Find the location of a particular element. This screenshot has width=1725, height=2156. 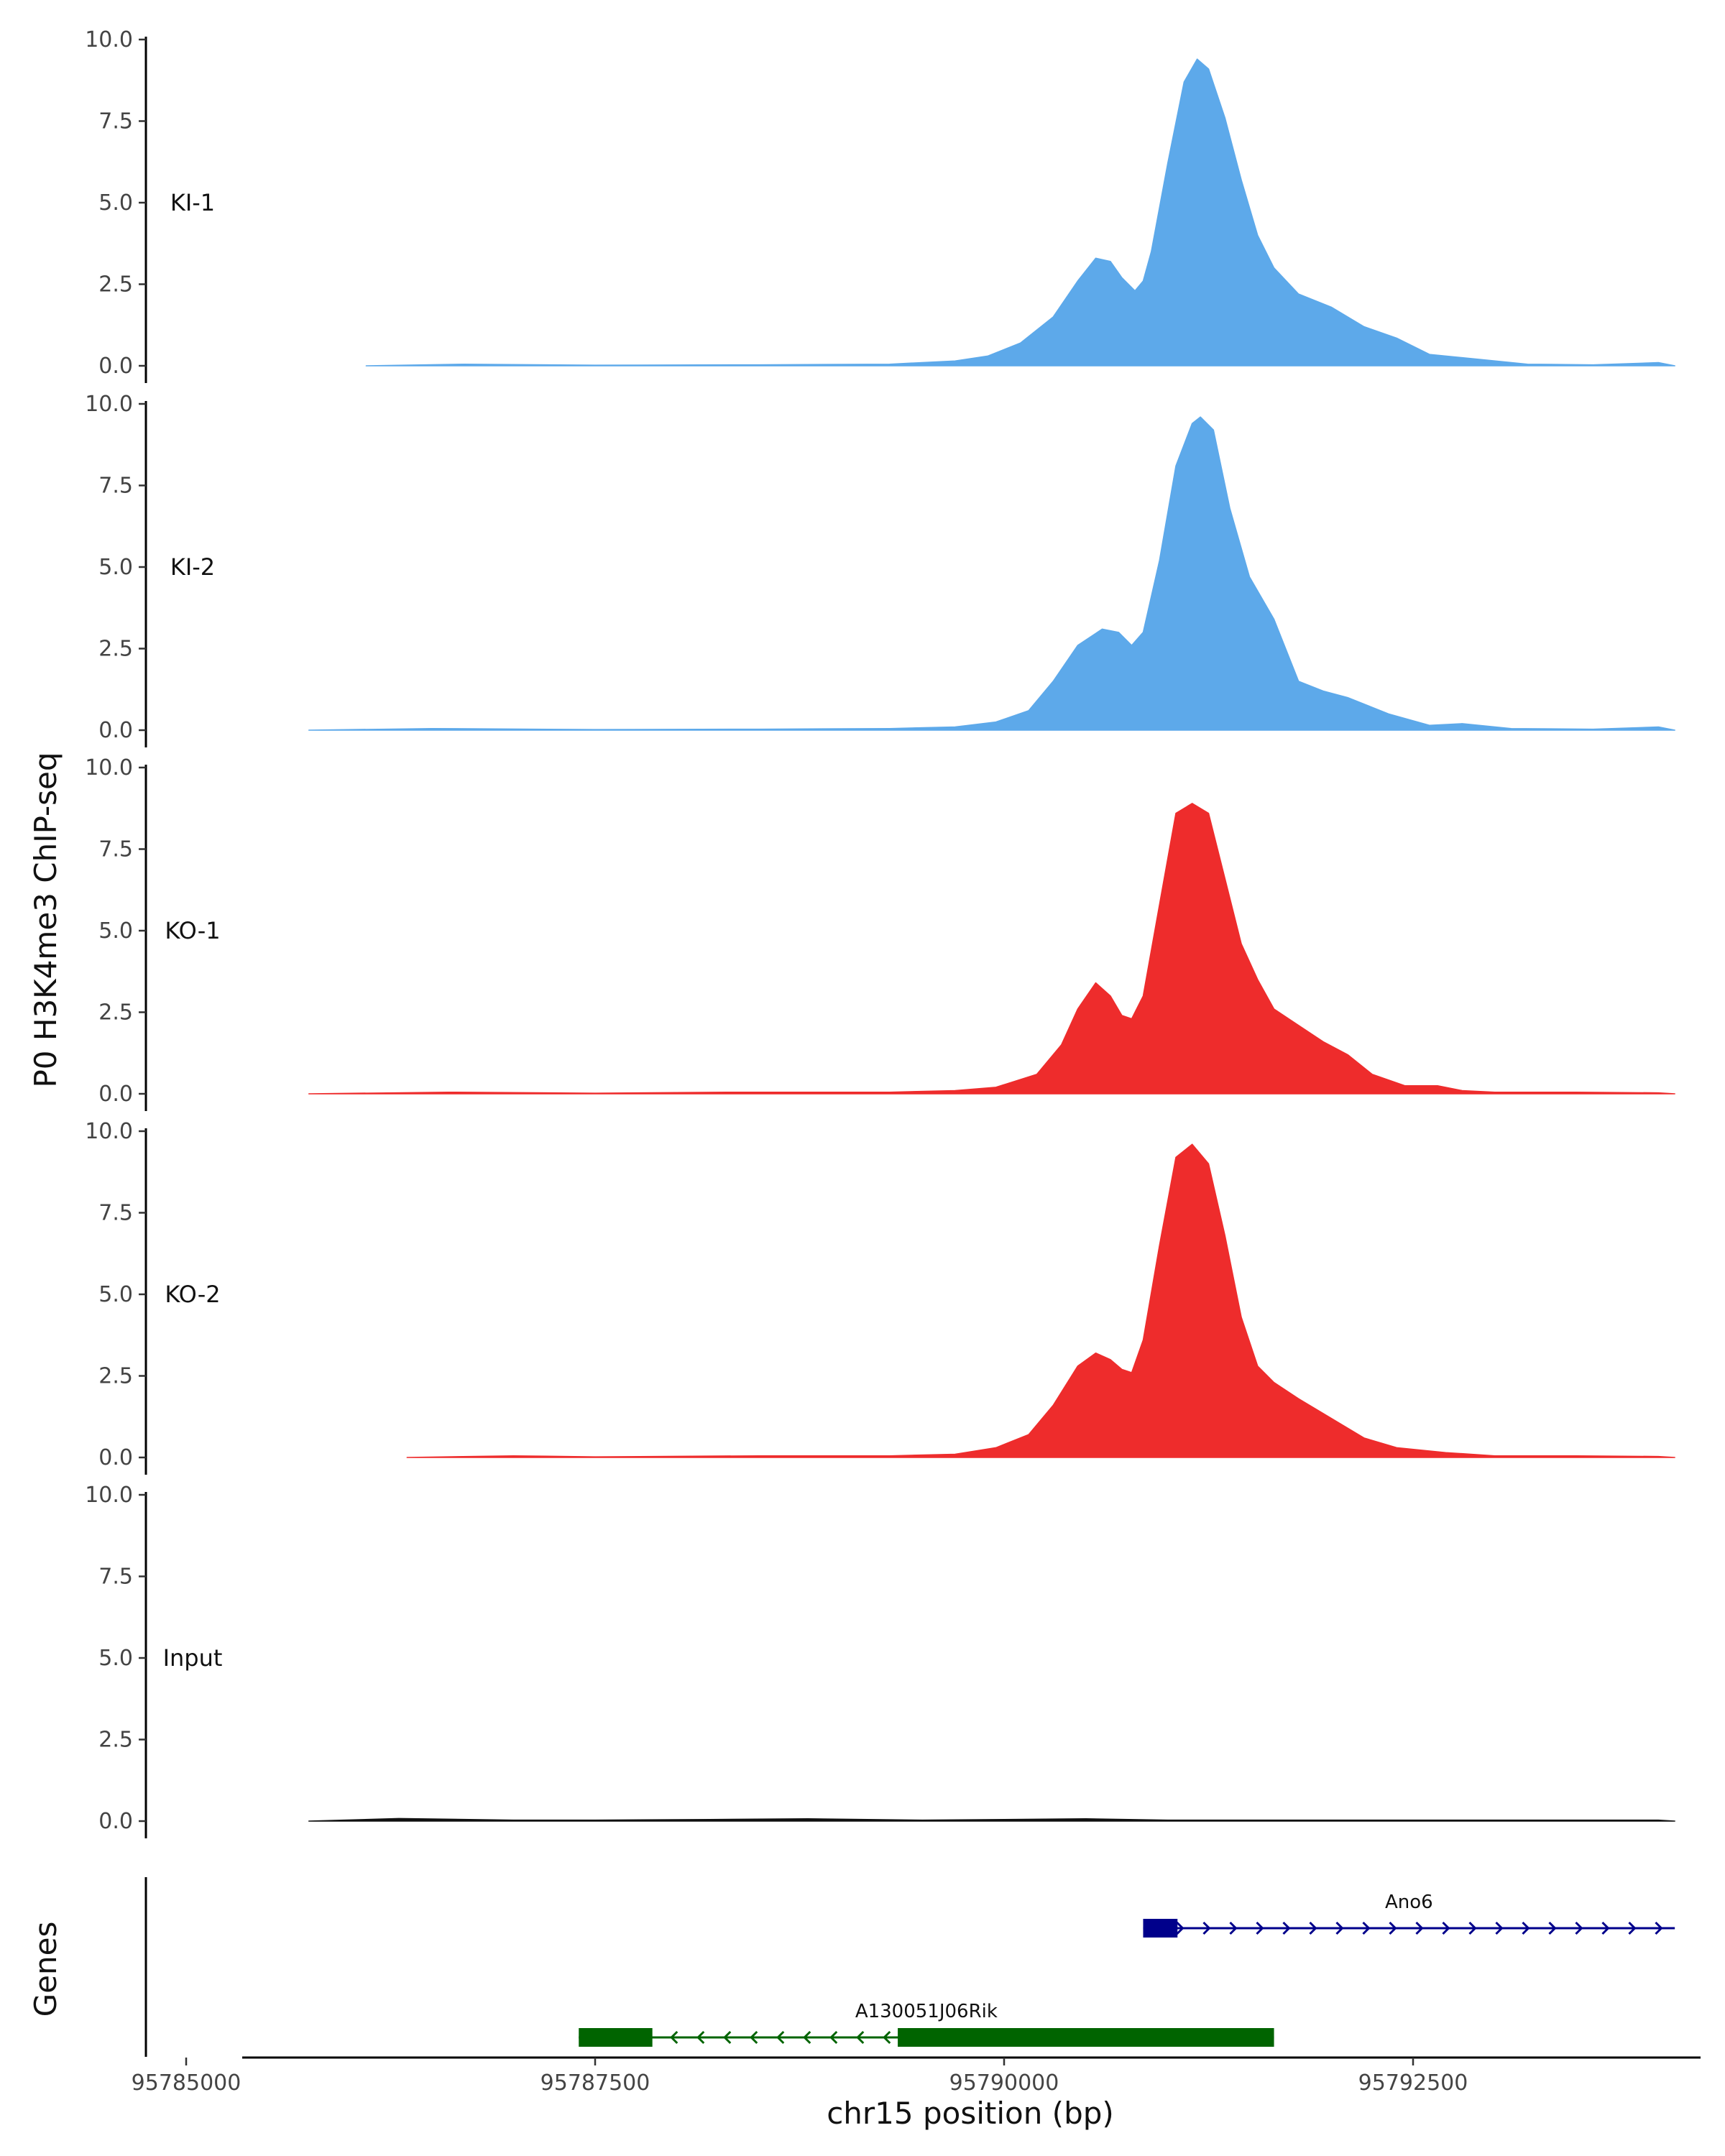

genes-panel: Ano6 A130051J06Rik is located at coordinates (909, 1967).